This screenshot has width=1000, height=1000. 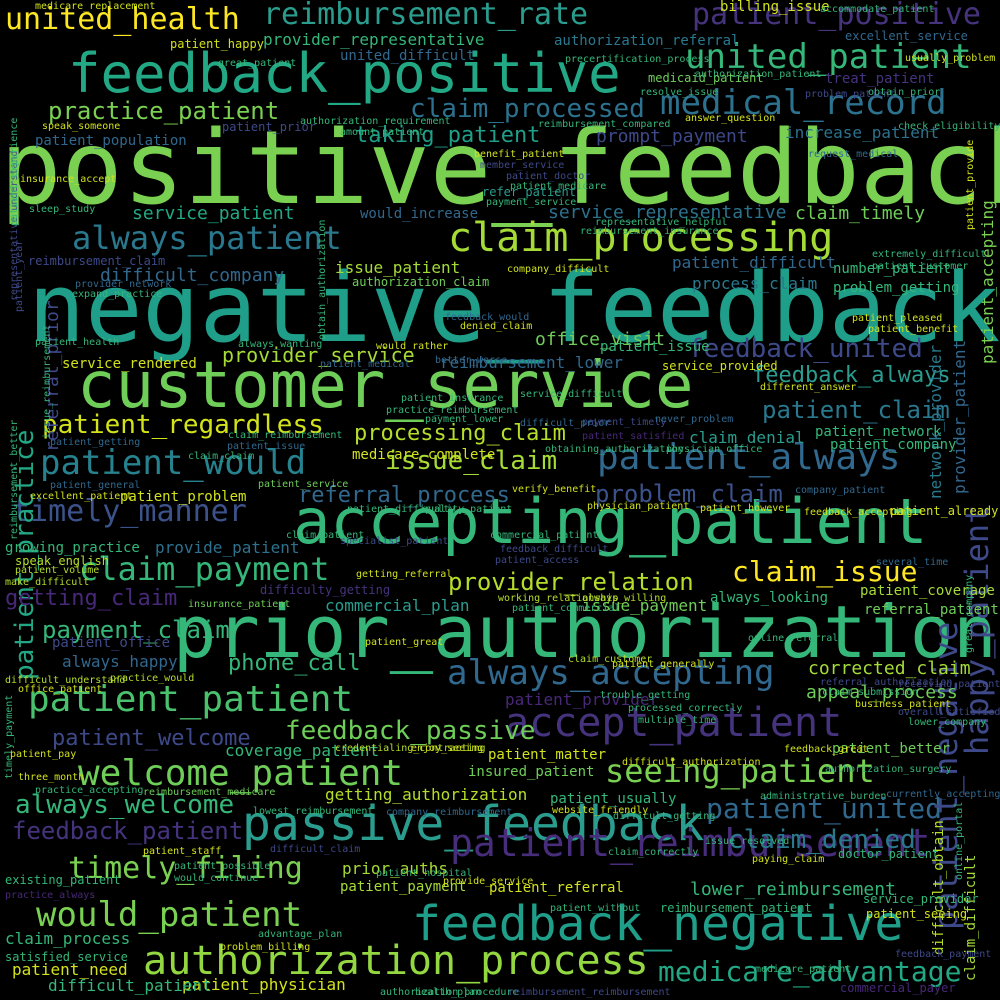 I want to click on cloud-word: receiving_patient, so click(x=949, y=684).